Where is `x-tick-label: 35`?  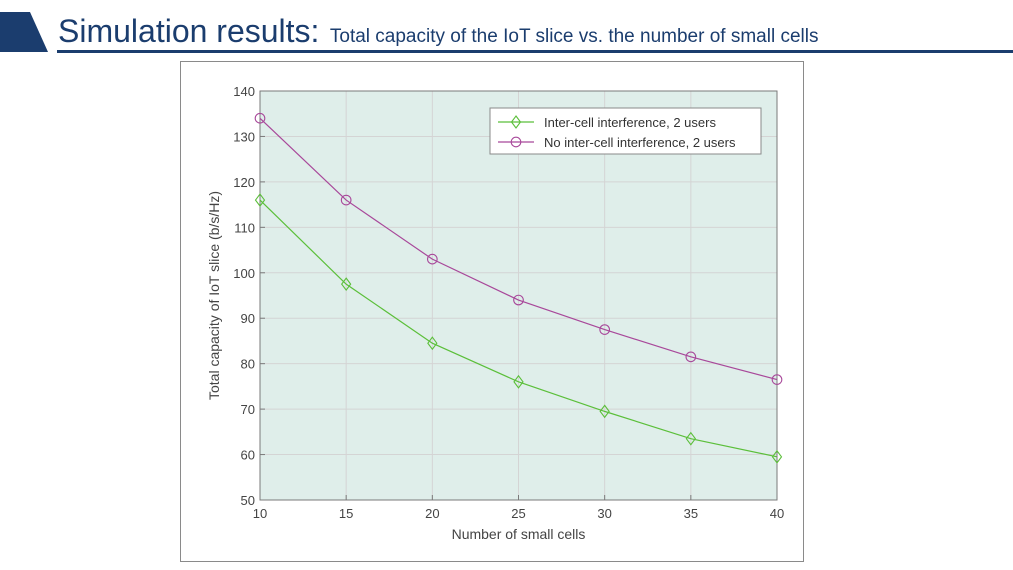
x-tick-label: 35 is located at coordinates (691, 513).